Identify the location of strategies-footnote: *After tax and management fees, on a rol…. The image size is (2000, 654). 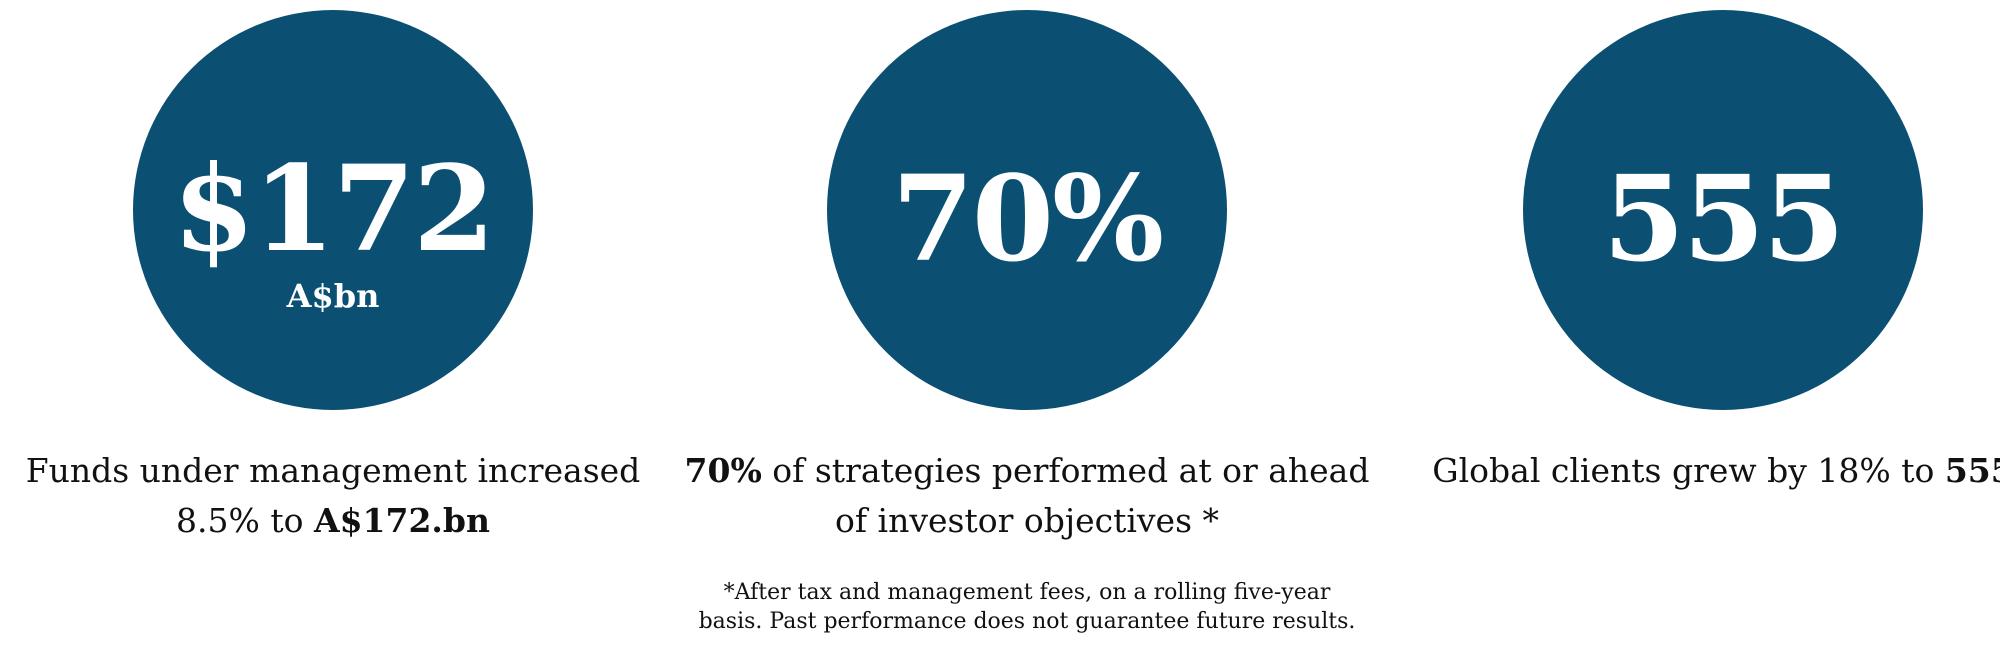
(1027, 607).